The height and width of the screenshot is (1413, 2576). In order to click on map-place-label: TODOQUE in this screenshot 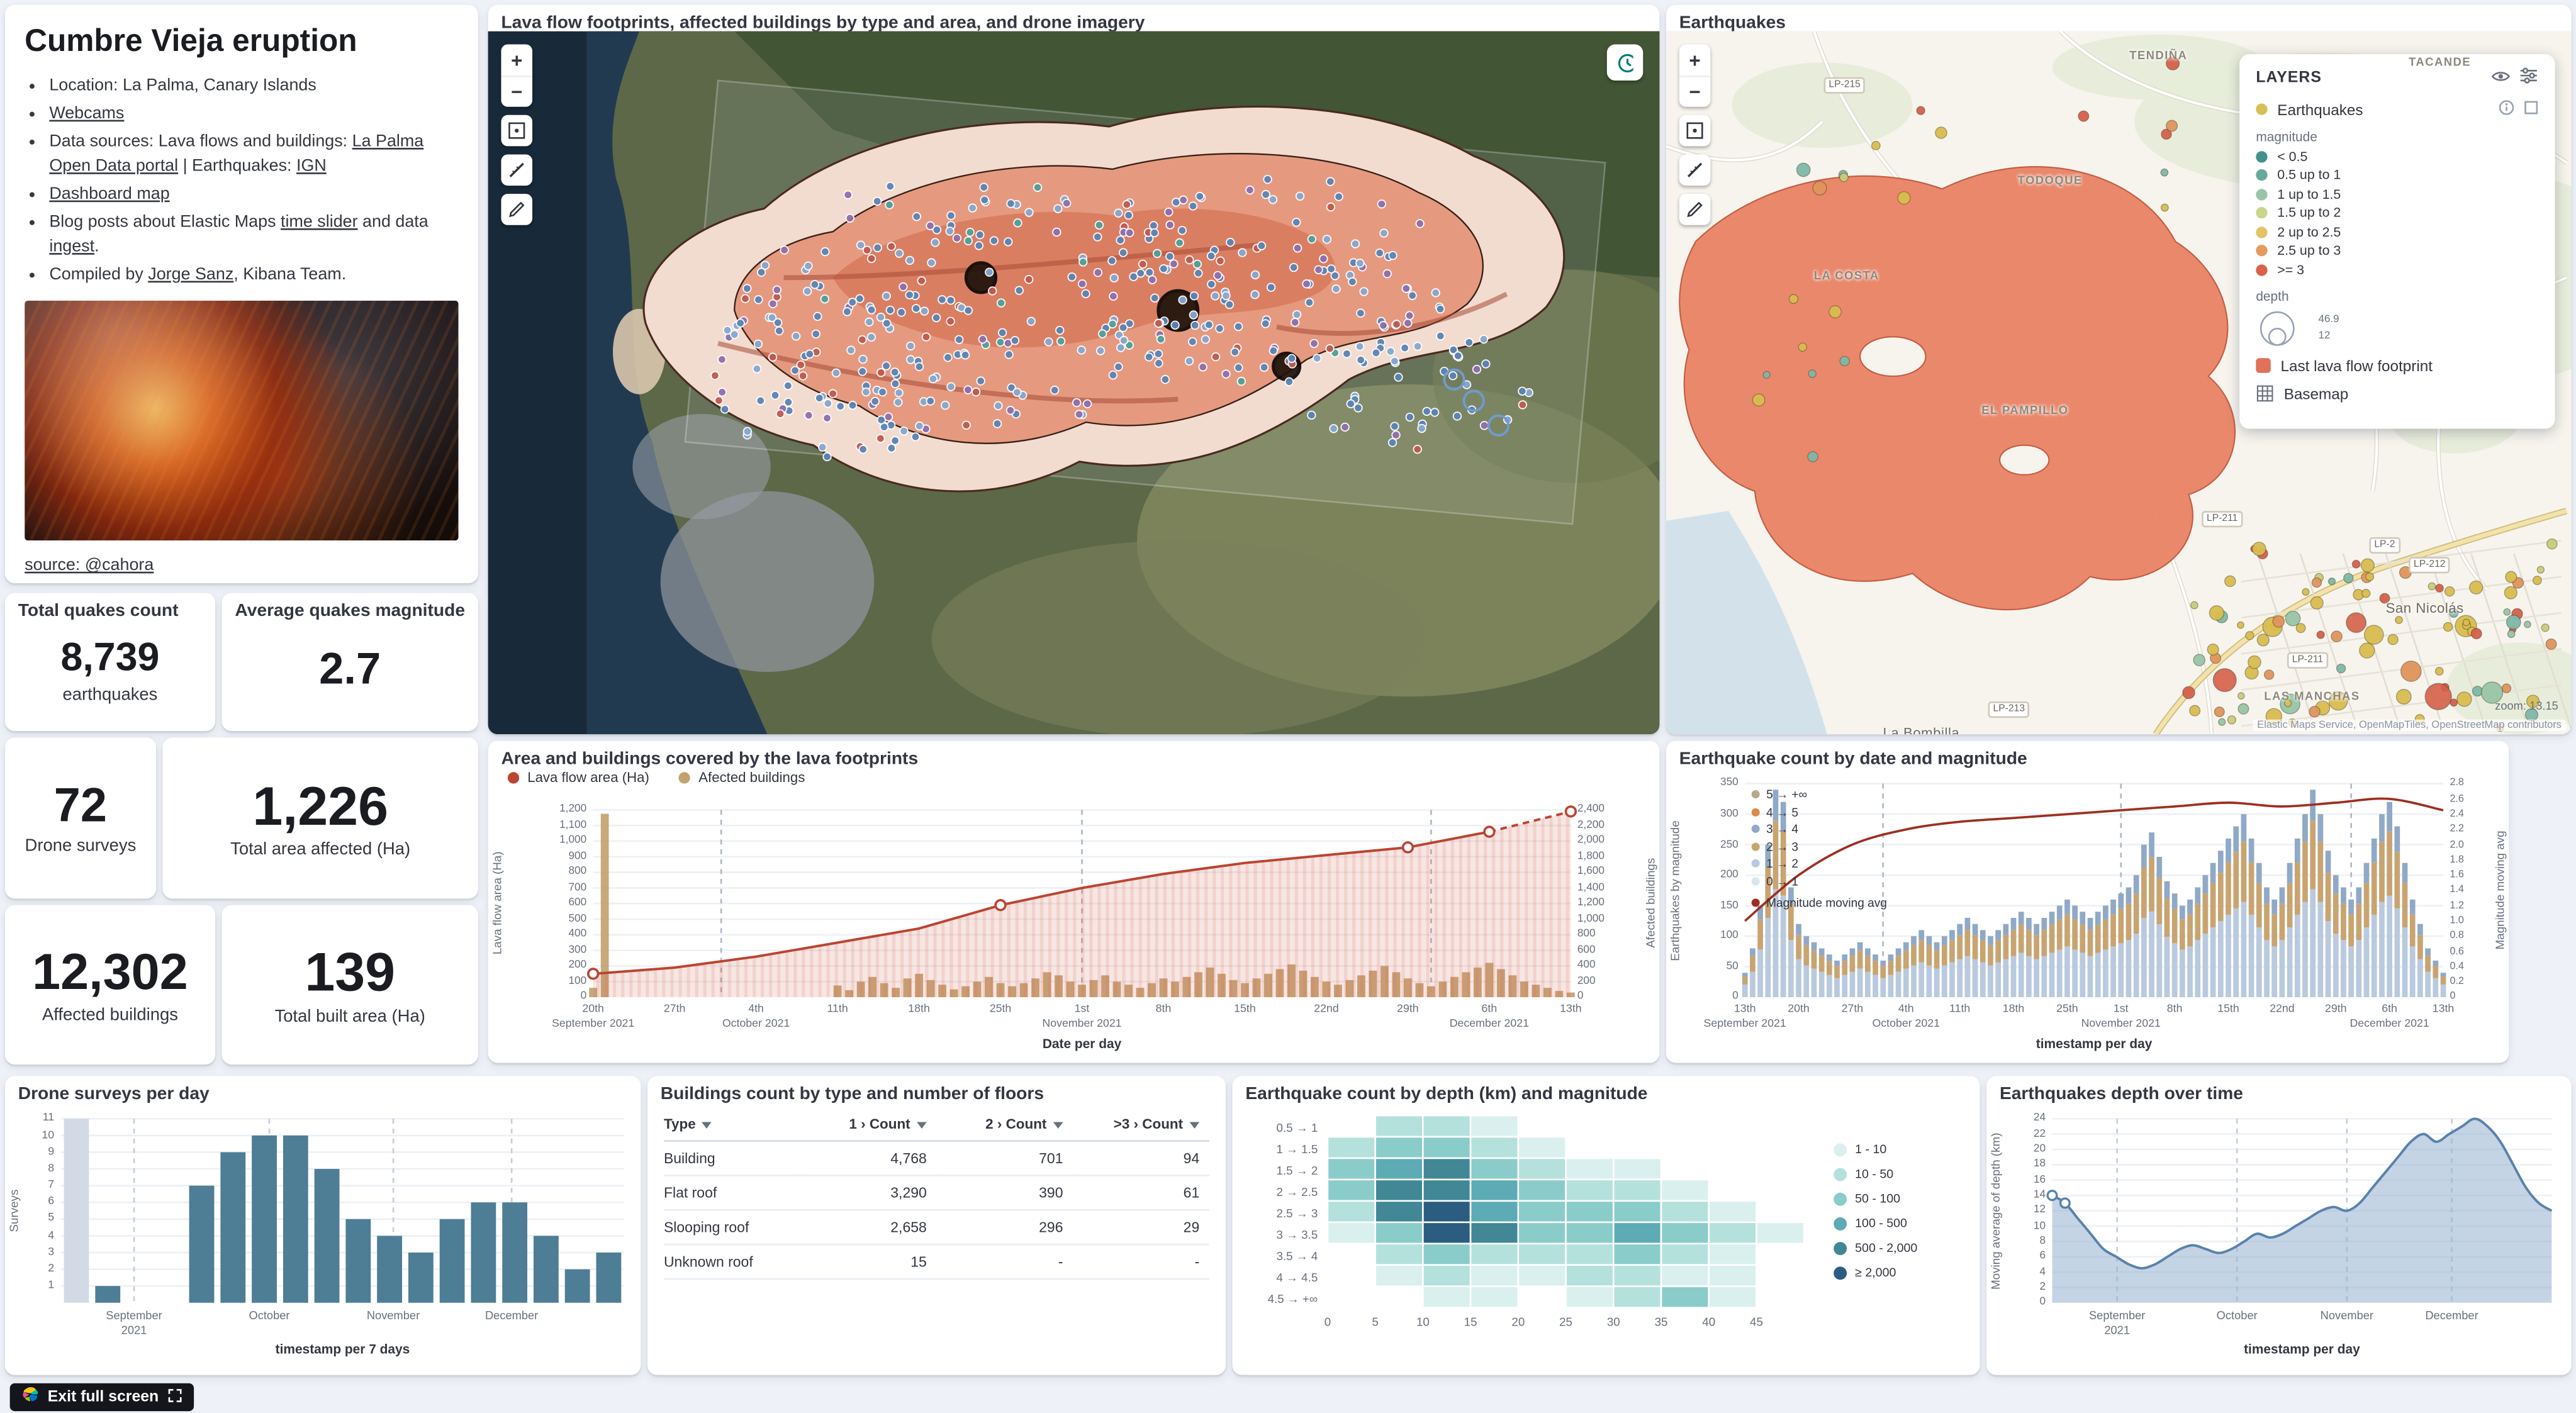, I will do `click(2050, 181)`.